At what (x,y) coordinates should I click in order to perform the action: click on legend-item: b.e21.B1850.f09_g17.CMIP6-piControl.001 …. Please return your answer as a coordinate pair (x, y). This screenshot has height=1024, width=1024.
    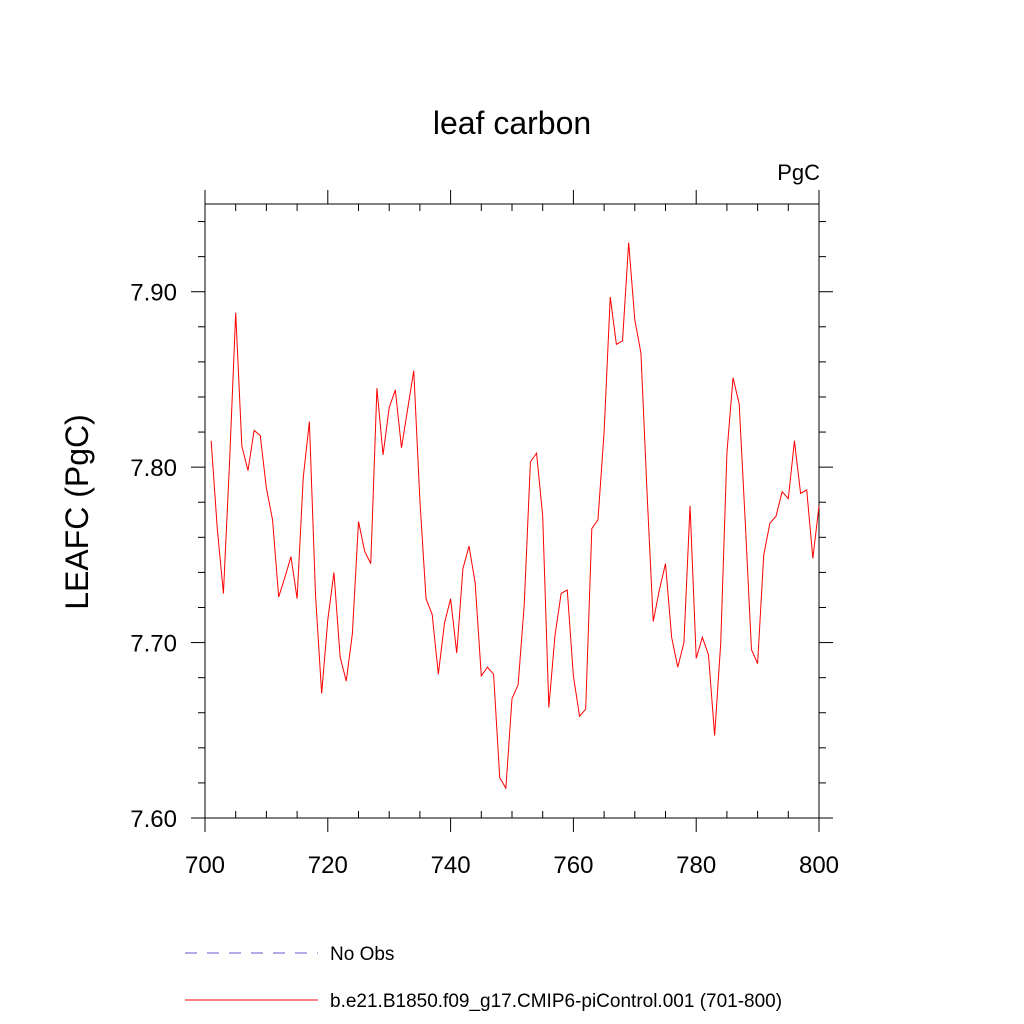
    Looking at the image, I should click on (483, 1001).